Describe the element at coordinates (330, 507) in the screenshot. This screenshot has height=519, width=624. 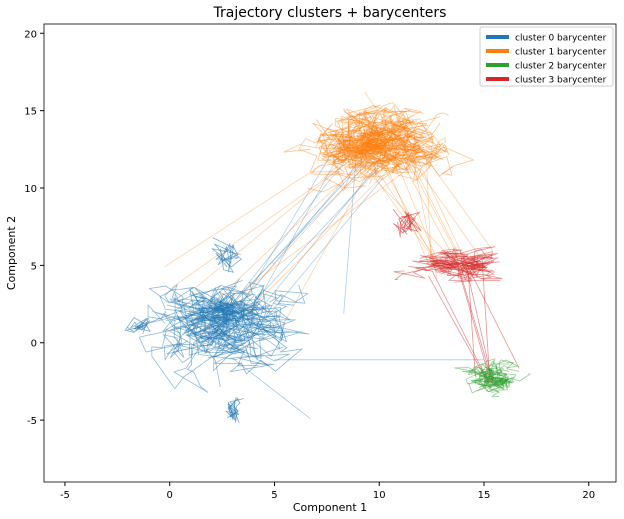
I see `x-axis-label: Component 1` at that location.